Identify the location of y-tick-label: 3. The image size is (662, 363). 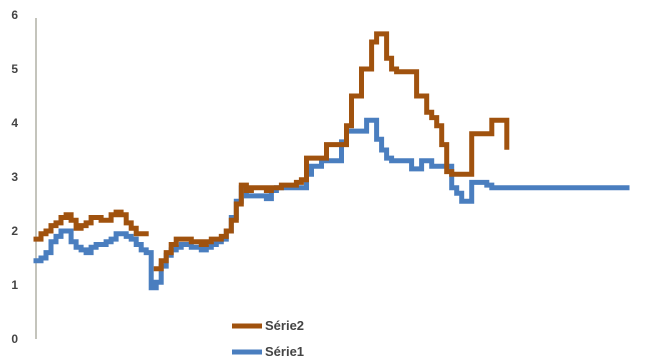
(14, 177).